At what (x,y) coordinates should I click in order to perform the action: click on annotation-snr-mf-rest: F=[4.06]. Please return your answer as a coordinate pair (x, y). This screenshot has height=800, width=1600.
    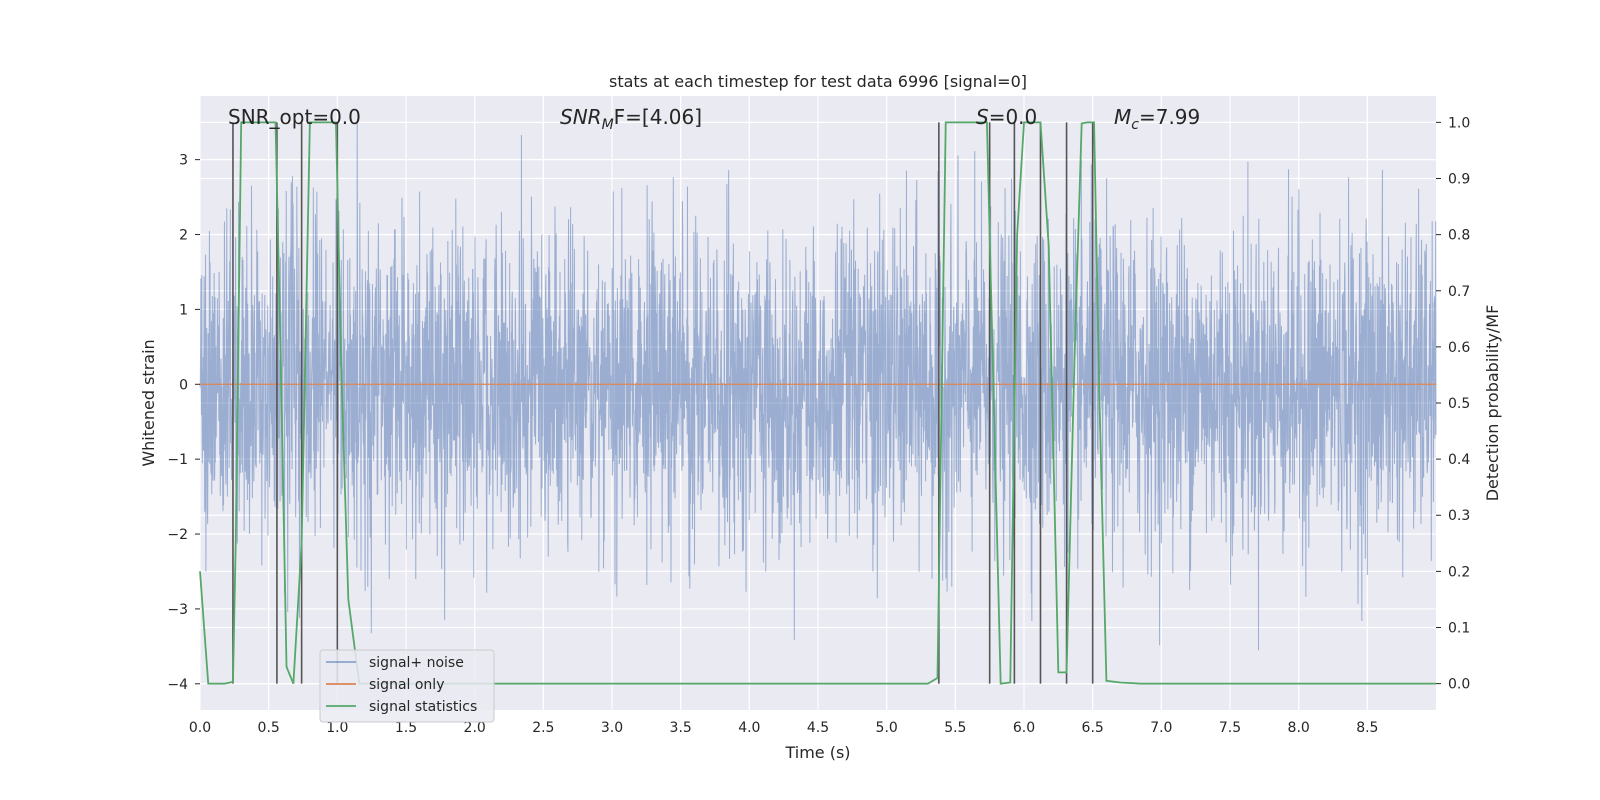
    Looking at the image, I should click on (658, 117).